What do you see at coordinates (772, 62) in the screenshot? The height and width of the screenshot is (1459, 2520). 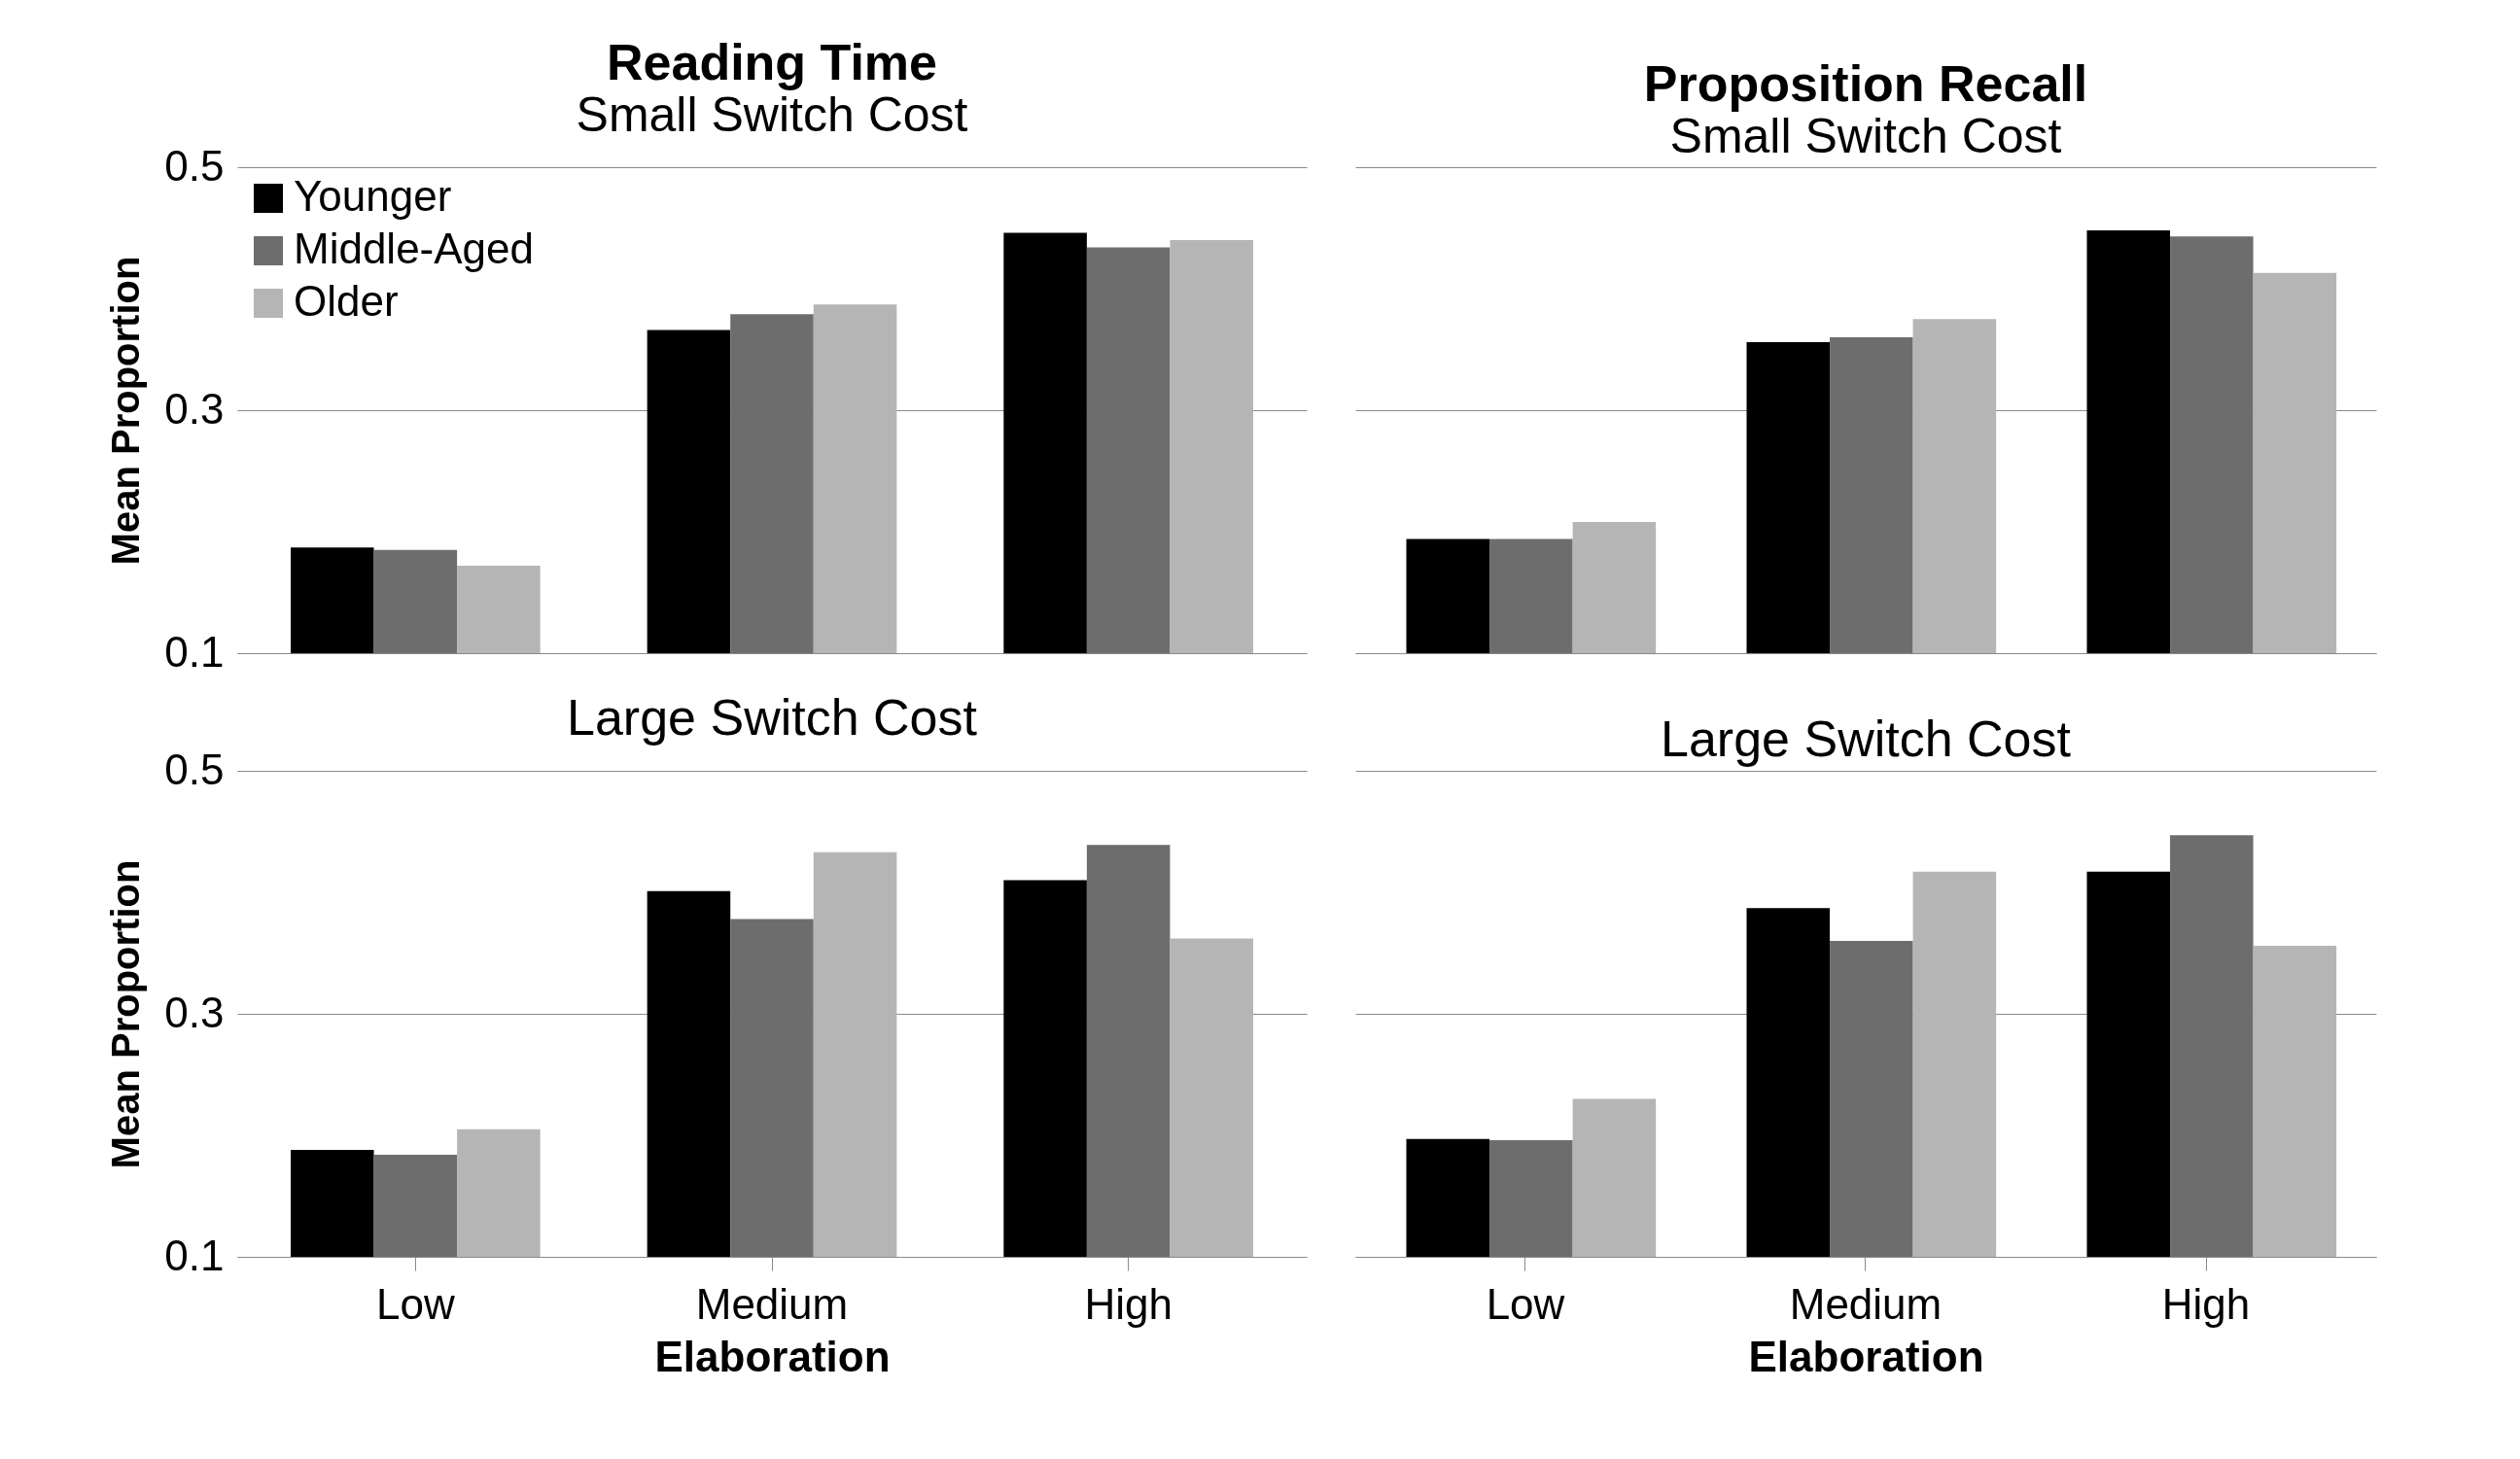 I see `chart-title: Reading Time` at bounding box center [772, 62].